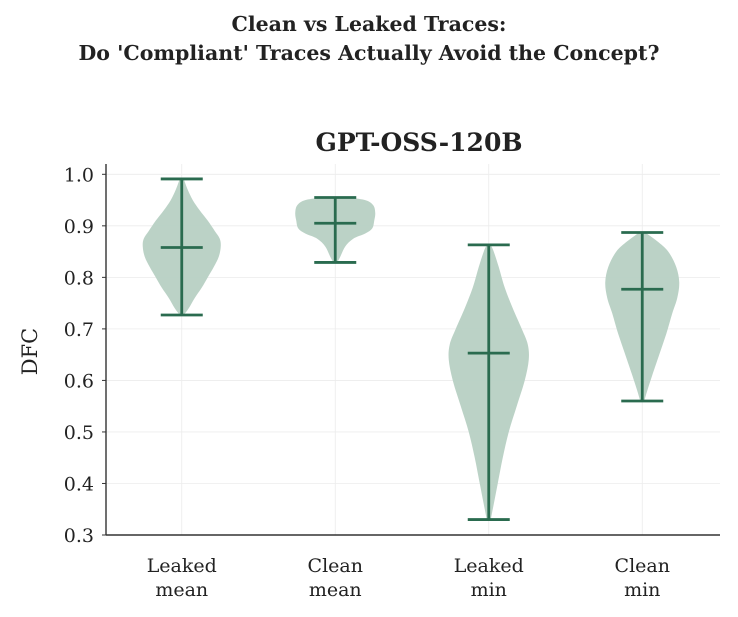 This screenshot has height=617, width=738. What do you see at coordinates (369, 24) in the screenshot?
I see `figure-suptitle-line-1: Clean vs Leaked Traces:` at bounding box center [369, 24].